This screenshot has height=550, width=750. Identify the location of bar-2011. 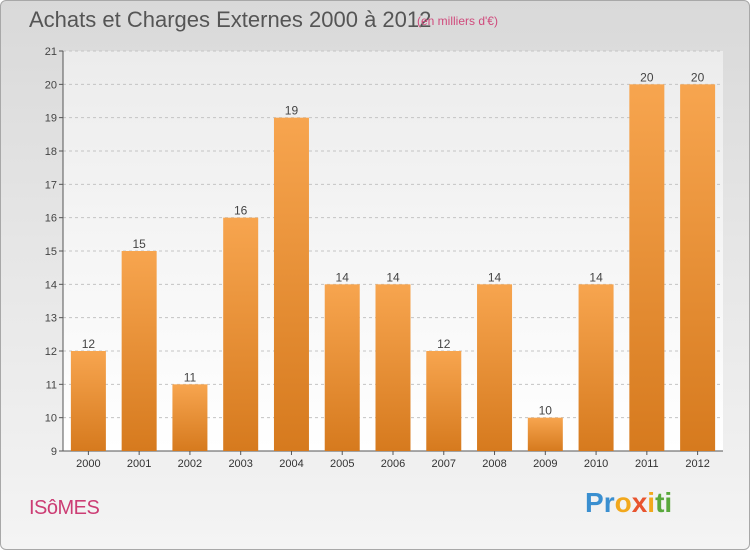
(647, 267).